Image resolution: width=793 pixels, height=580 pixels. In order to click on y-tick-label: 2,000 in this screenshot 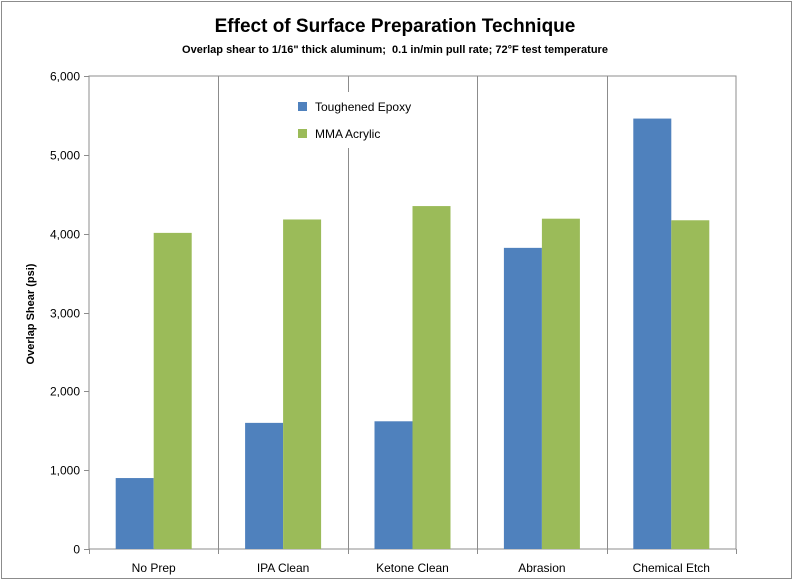, I will do `click(65, 392)`.